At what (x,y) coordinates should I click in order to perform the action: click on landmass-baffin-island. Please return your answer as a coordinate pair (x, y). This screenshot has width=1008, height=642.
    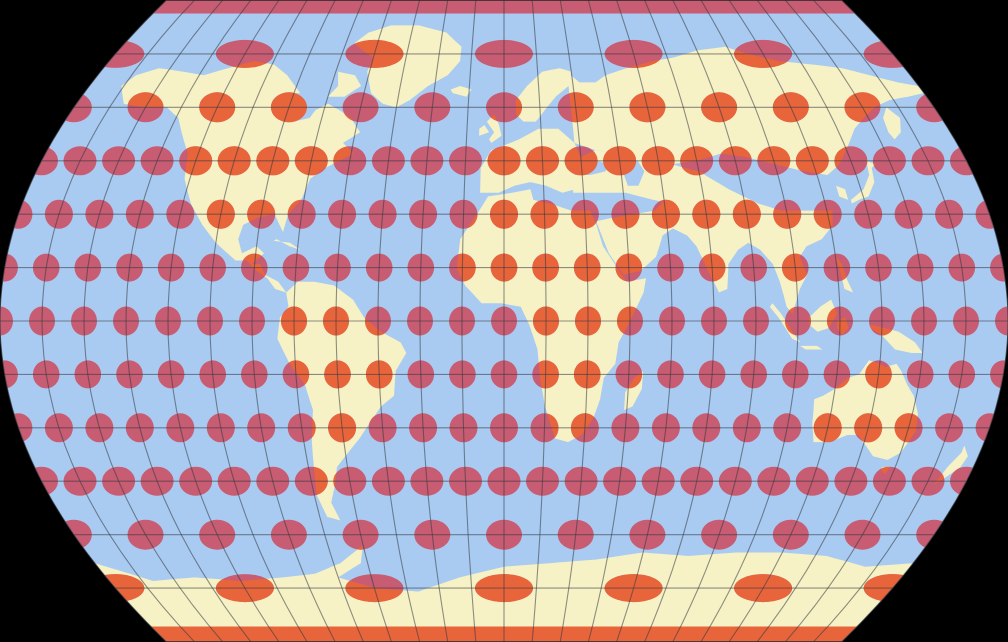
    Looking at the image, I should click on (344, 84).